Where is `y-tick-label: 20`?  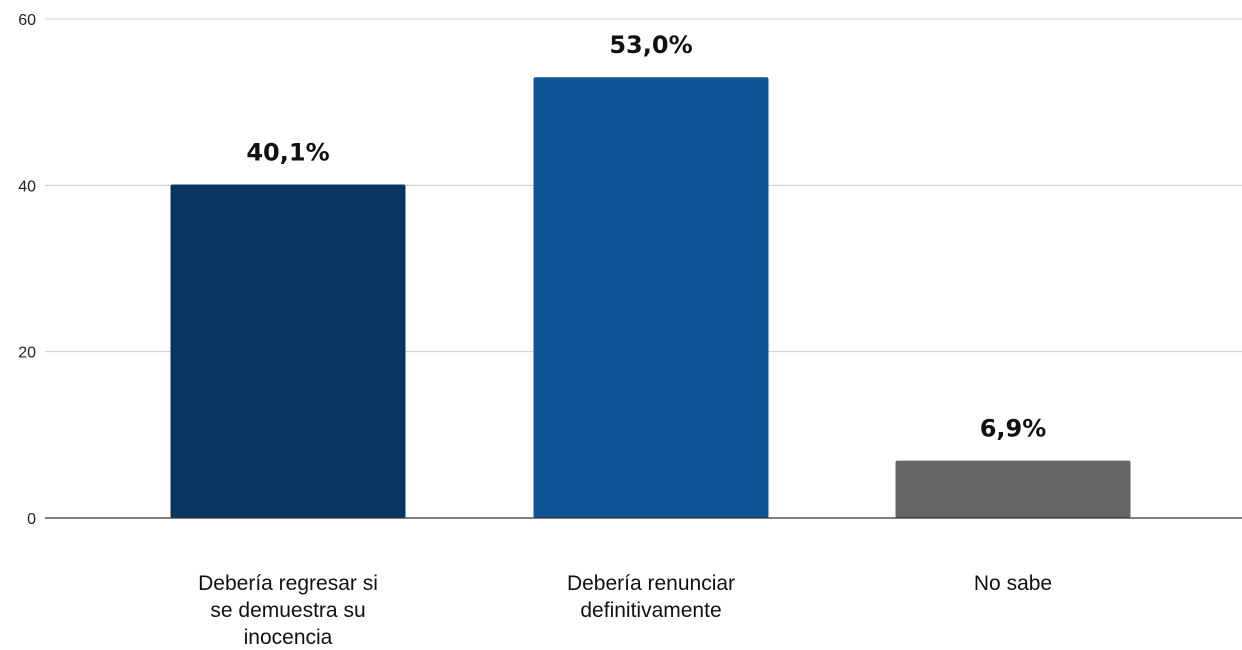 y-tick-label: 20 is located at coordinates (27, 353).